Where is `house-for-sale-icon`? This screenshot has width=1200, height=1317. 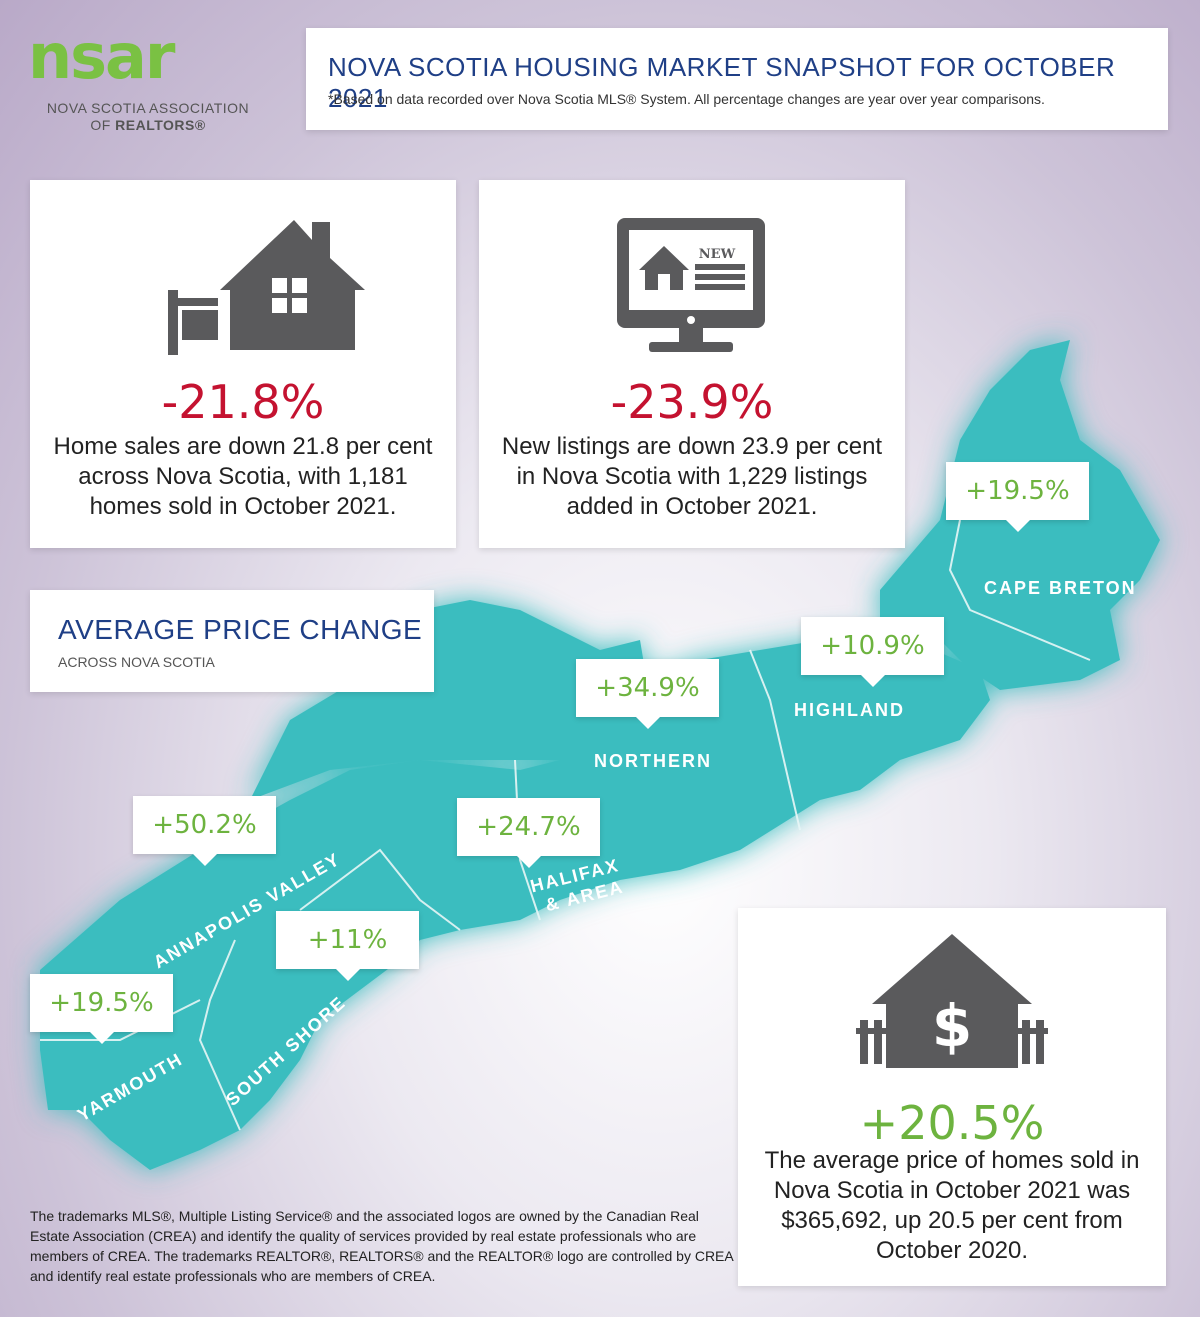
house-for-sale-icon is located at coordinates (266, 287).